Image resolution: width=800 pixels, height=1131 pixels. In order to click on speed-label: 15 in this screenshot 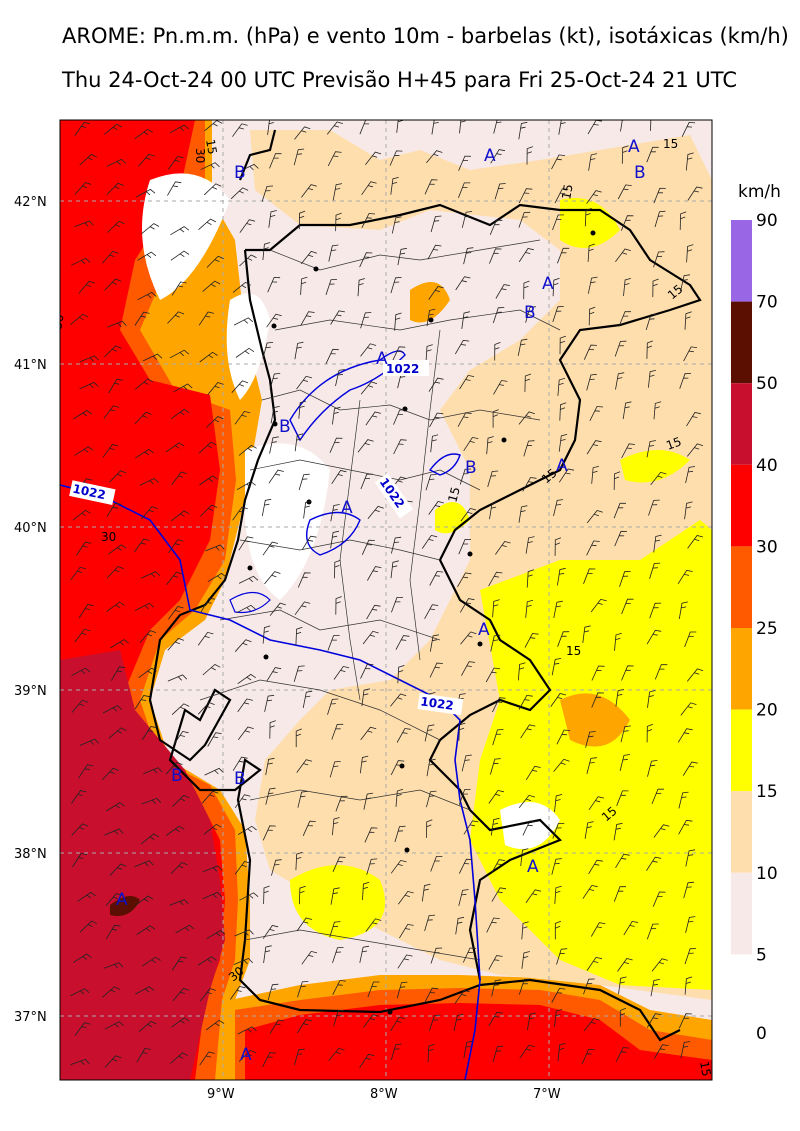, I will do `click(573, 651)`.